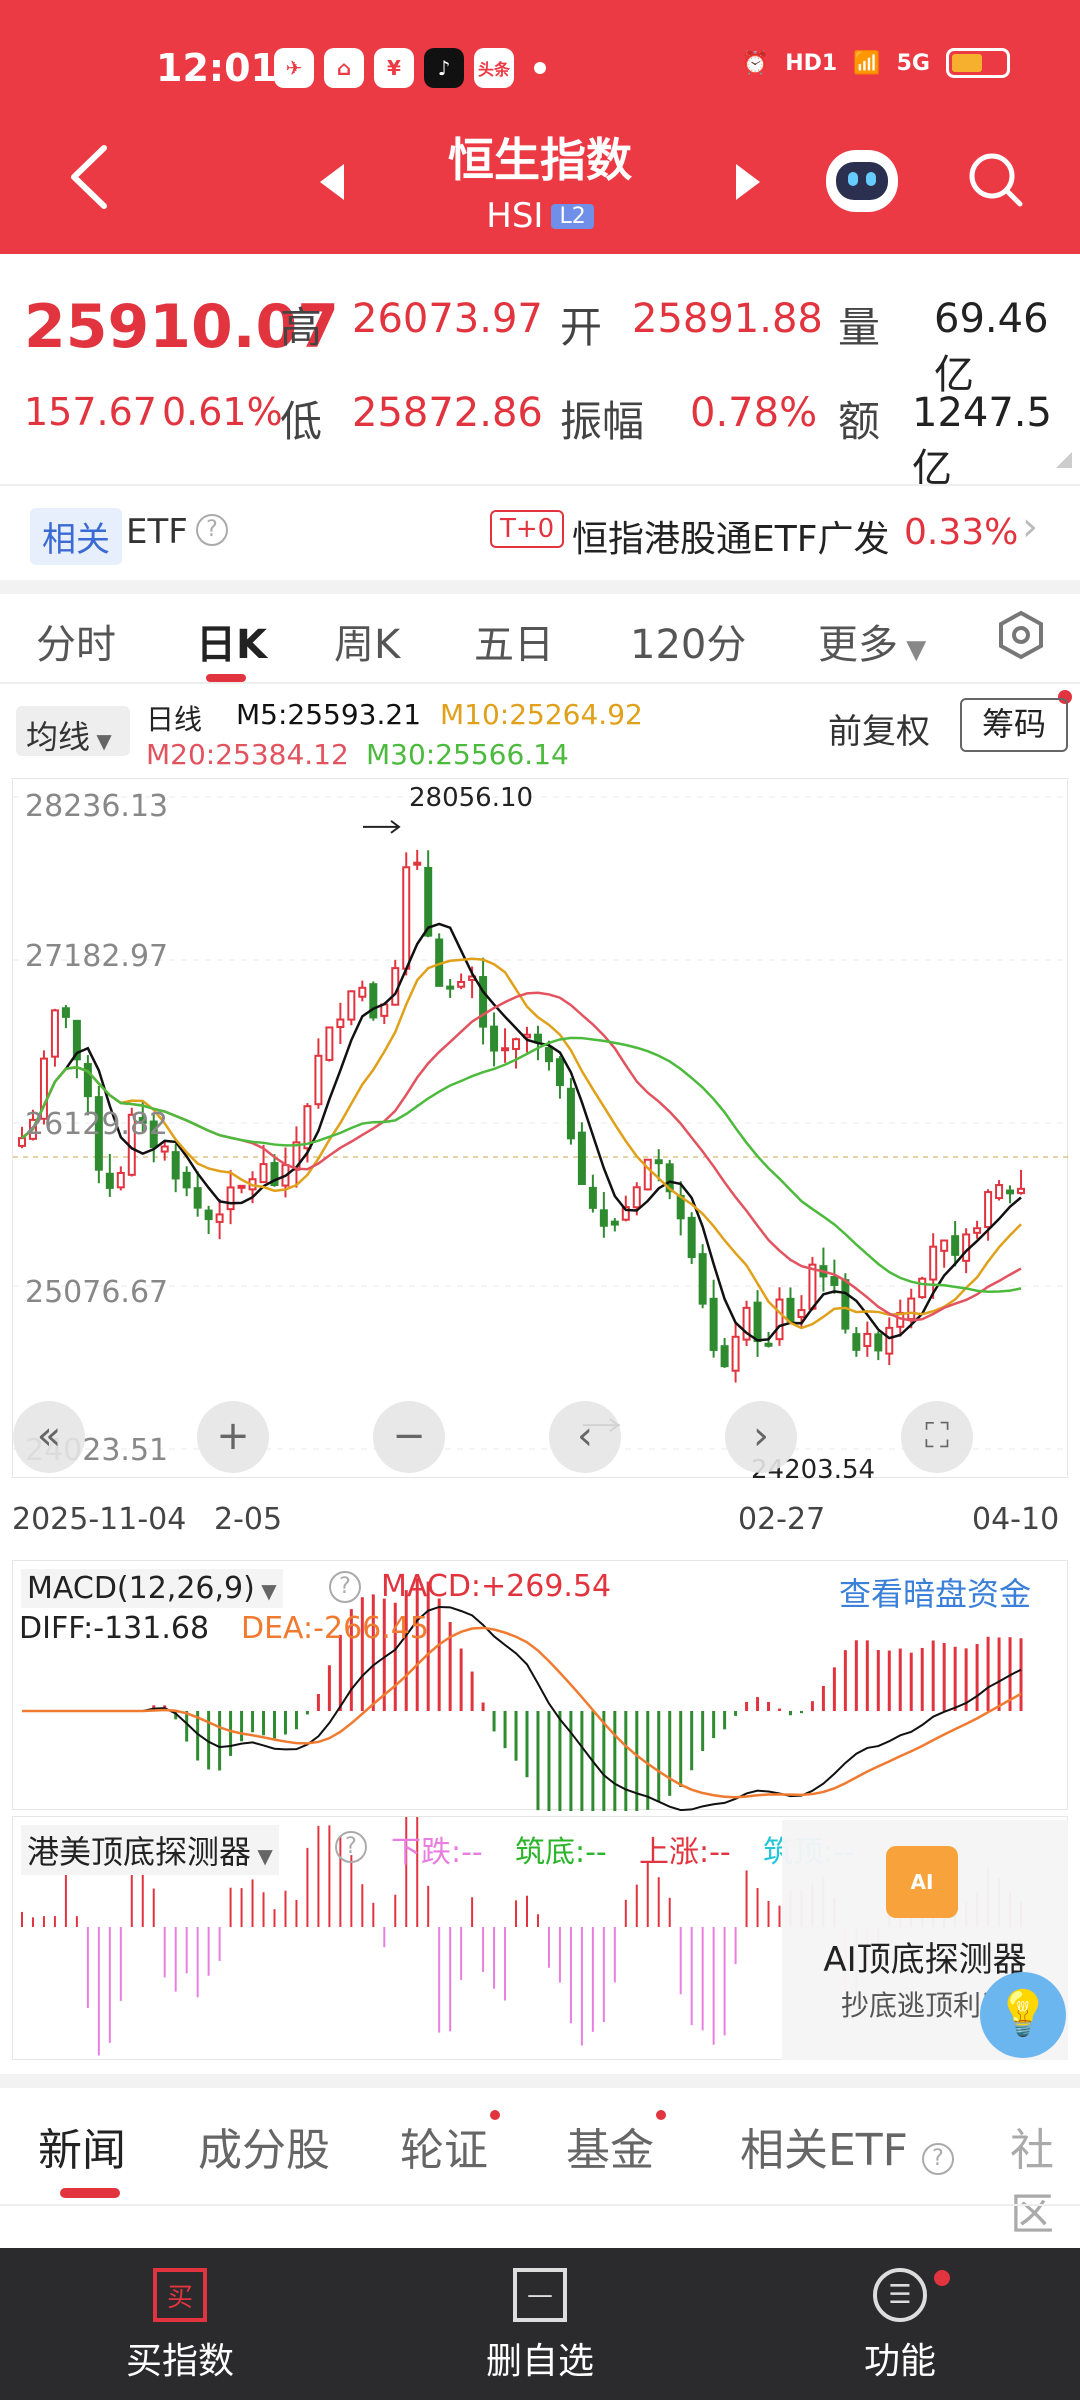 The image size is (1080, 2400). Describe the element at coordinates (754, 413) in the screenshot. I see `amplitude-value: 0.78%` at that location.